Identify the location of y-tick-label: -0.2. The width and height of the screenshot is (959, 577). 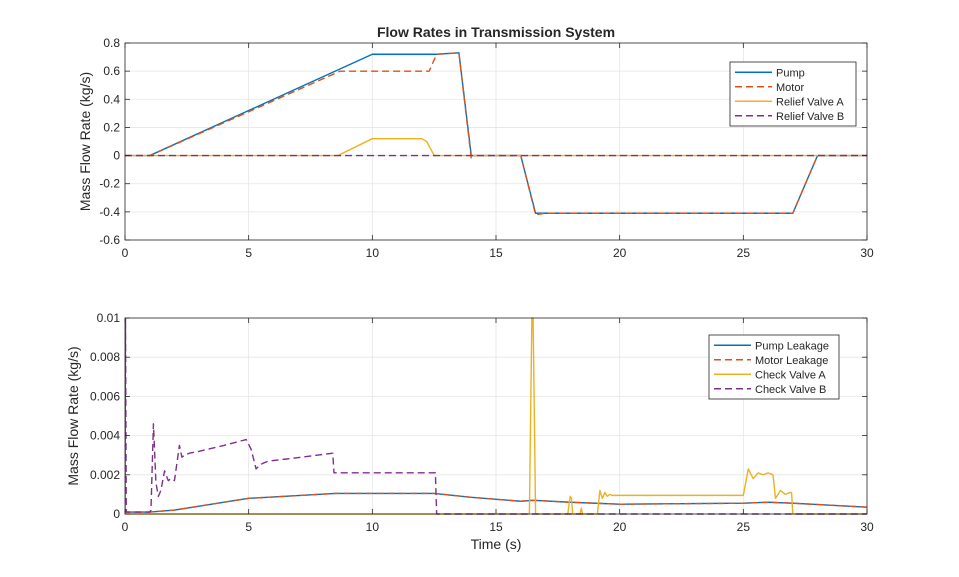
(109, 184).